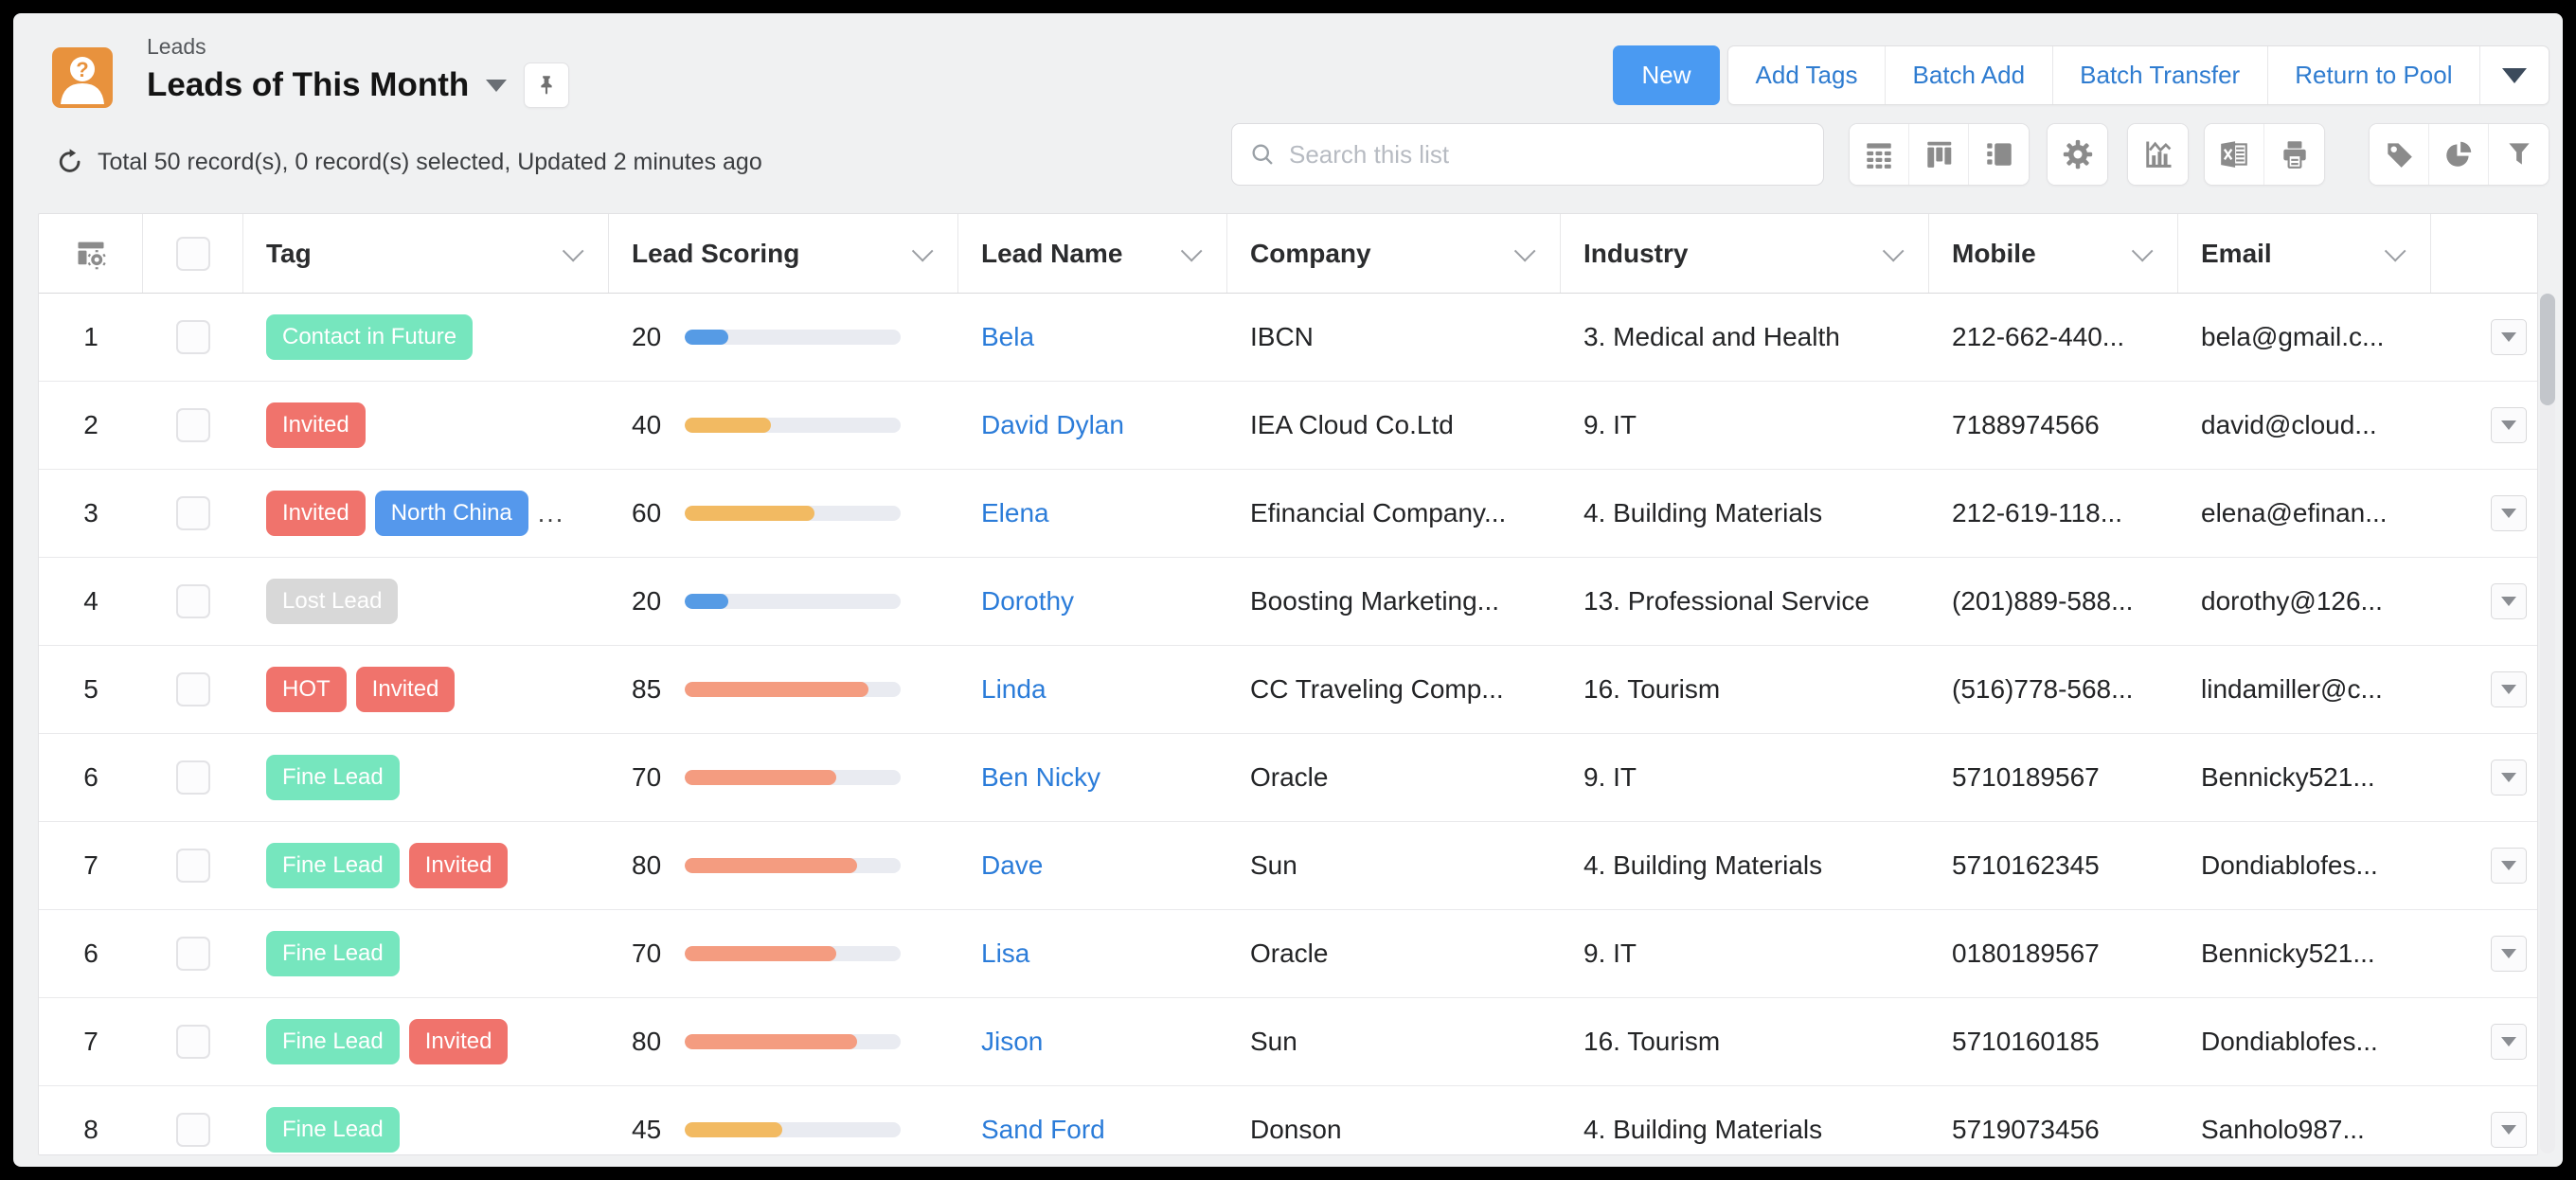 The image size is (2576, 1180). I want to click on lead-scoring-cell: 45, so click(783, 1130).